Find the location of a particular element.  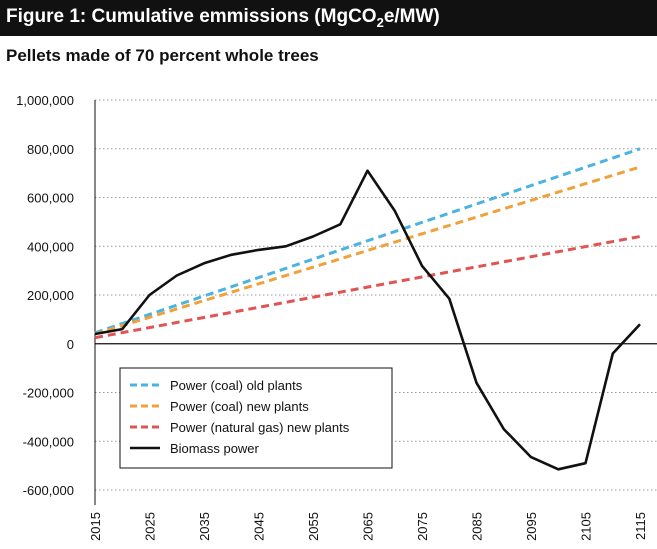

y-tick-label: 400,000 is located at coordinates (50, 246).